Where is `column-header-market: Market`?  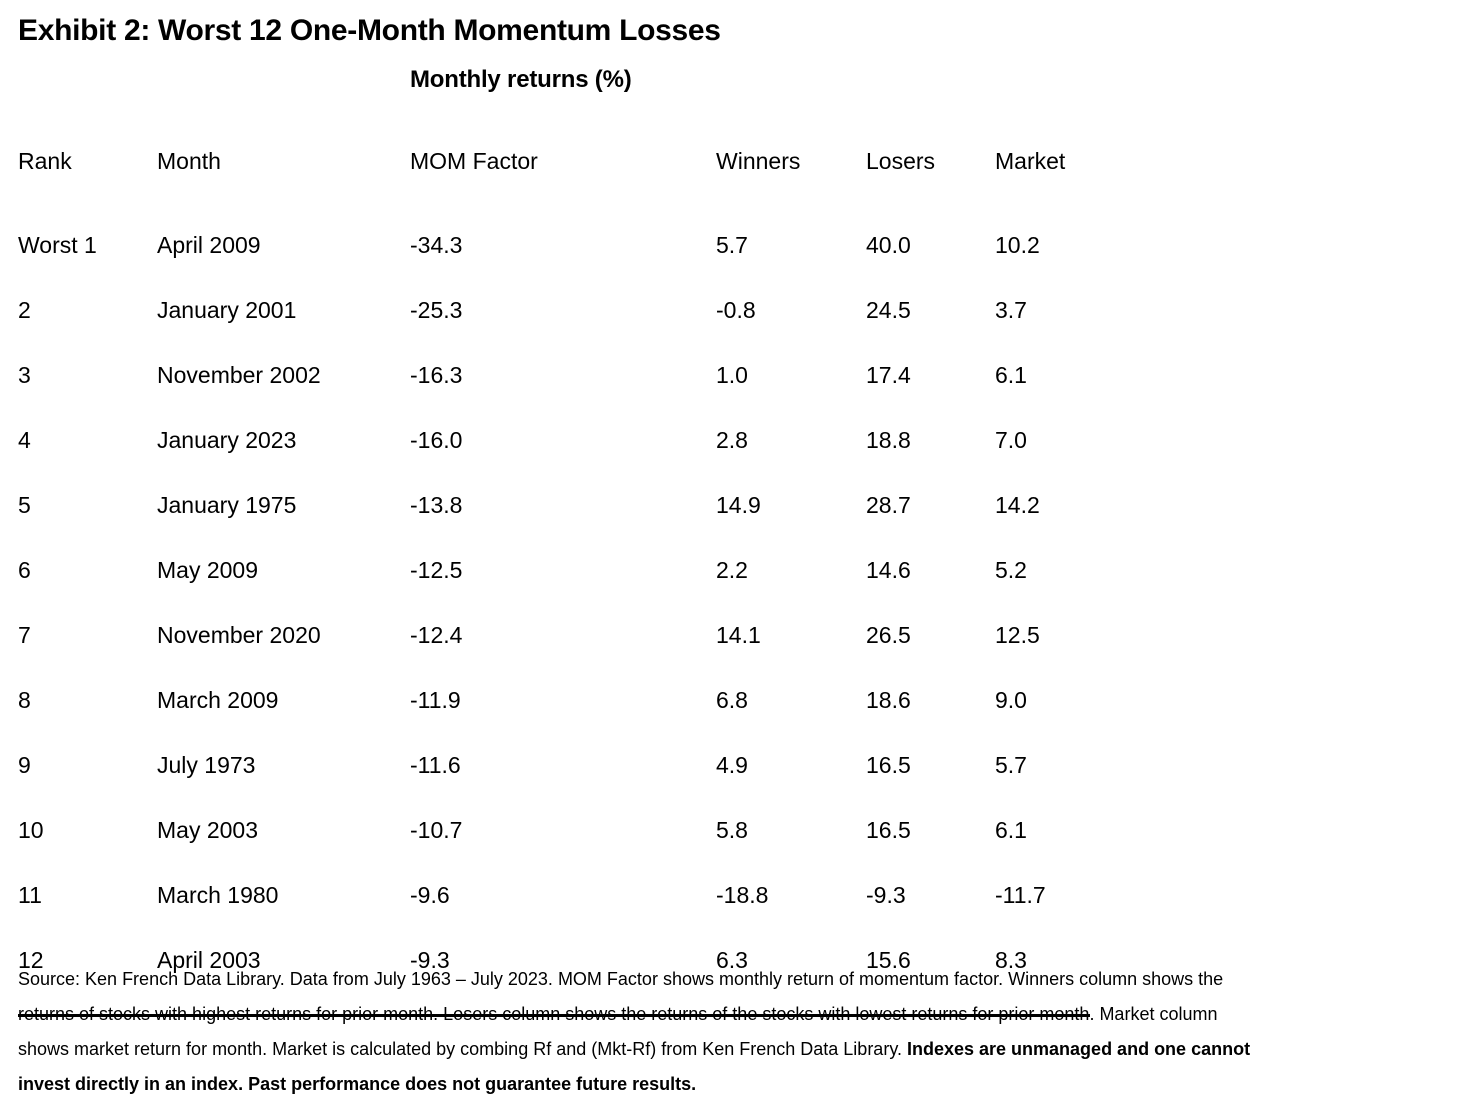
column-header-market: Market is located at coordinates (1030, 161).